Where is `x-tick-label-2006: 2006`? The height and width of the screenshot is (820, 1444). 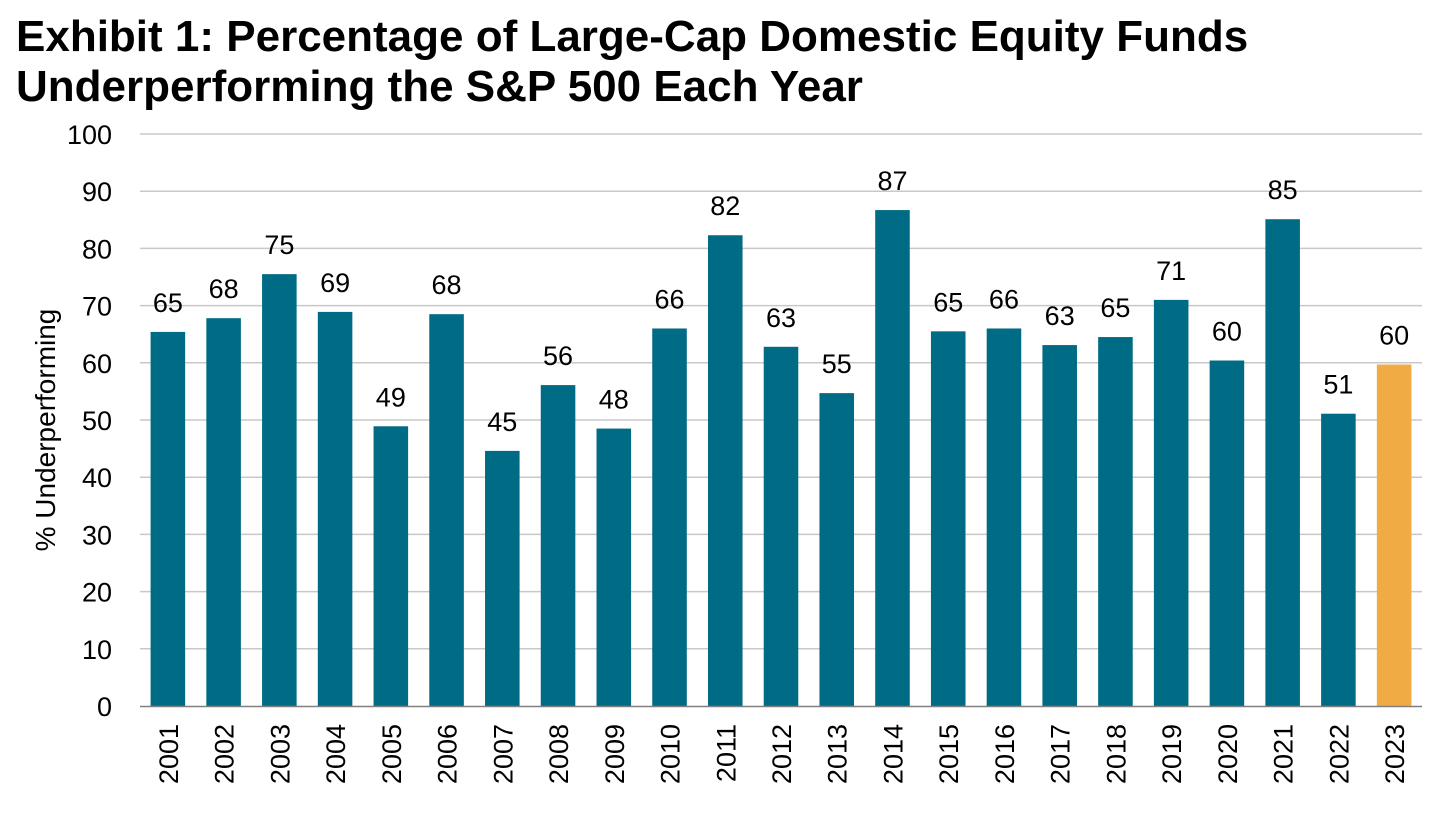
x-tick-label-2006: 2006 is located at coordinates (448, 754).